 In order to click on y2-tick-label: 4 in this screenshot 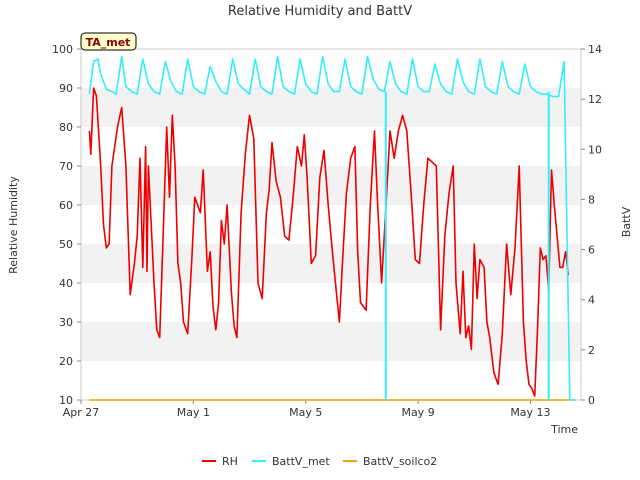, I will do `click(591, 300)`.